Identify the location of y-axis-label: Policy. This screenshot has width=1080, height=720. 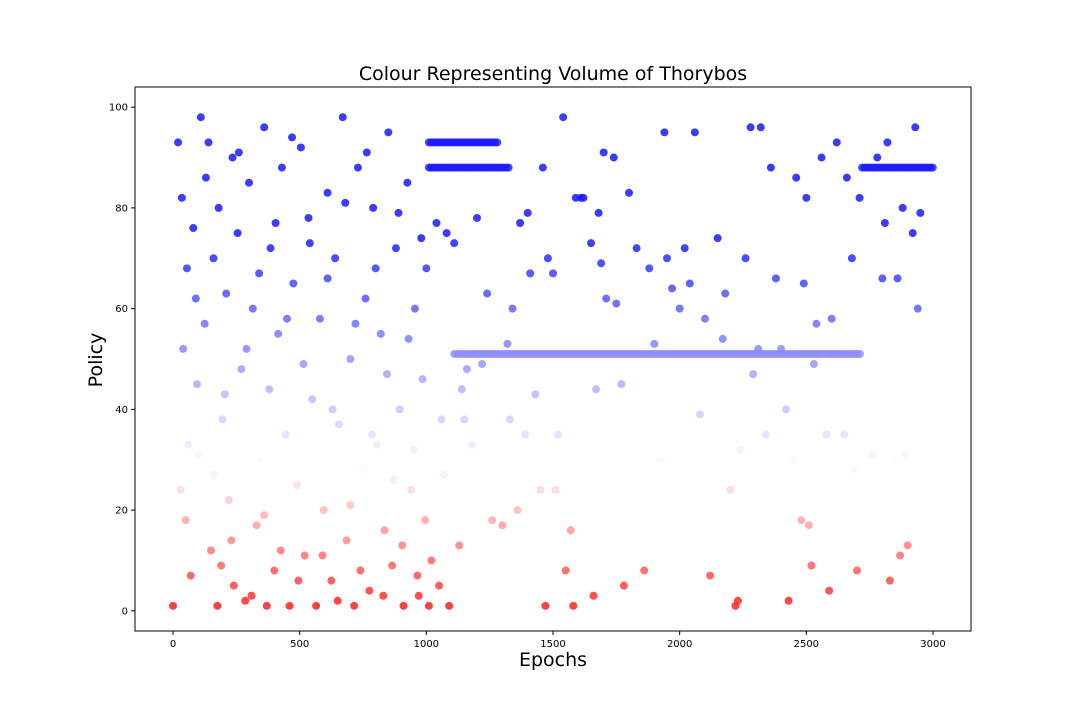
(96, 360).